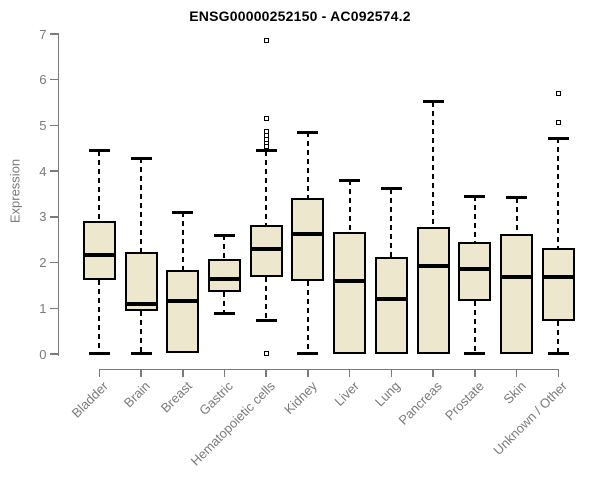 The width and height of the screenshot is (600, 500). Describe the element at coordinates (308, 239) in the screenshot. I see `box-kidney` at that location.